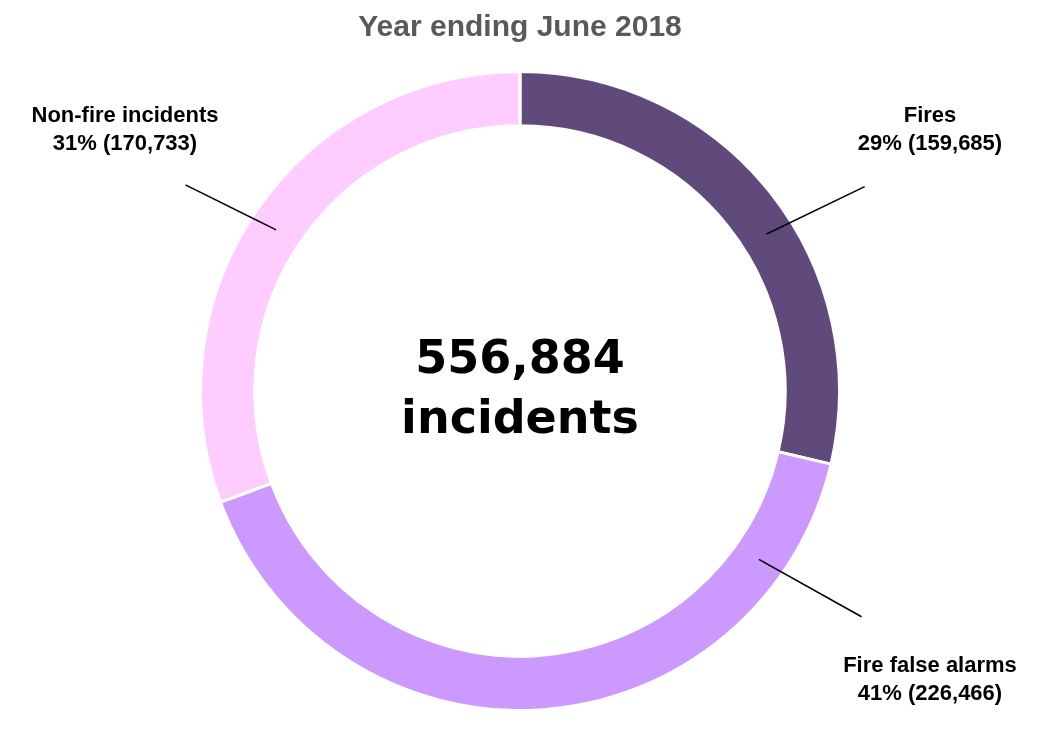 Image resolution: width=1040 pixels, height=740 pixels. Describe the element at coordinates (930, 693) in the screenshot. I see `data-label: 41% (226,466)` at that location.